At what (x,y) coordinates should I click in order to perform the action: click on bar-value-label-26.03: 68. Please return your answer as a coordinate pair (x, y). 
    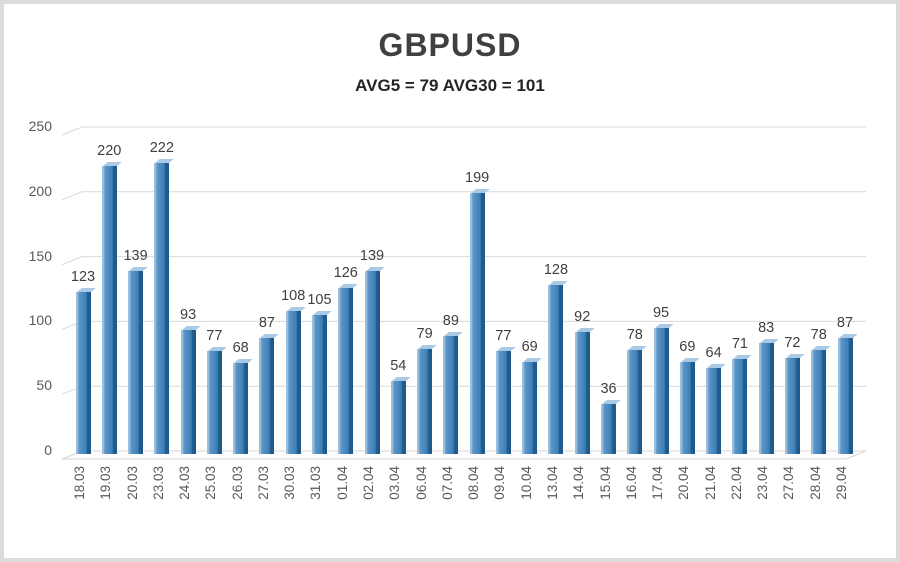
    Looking at the image, I should click on (240, 347).